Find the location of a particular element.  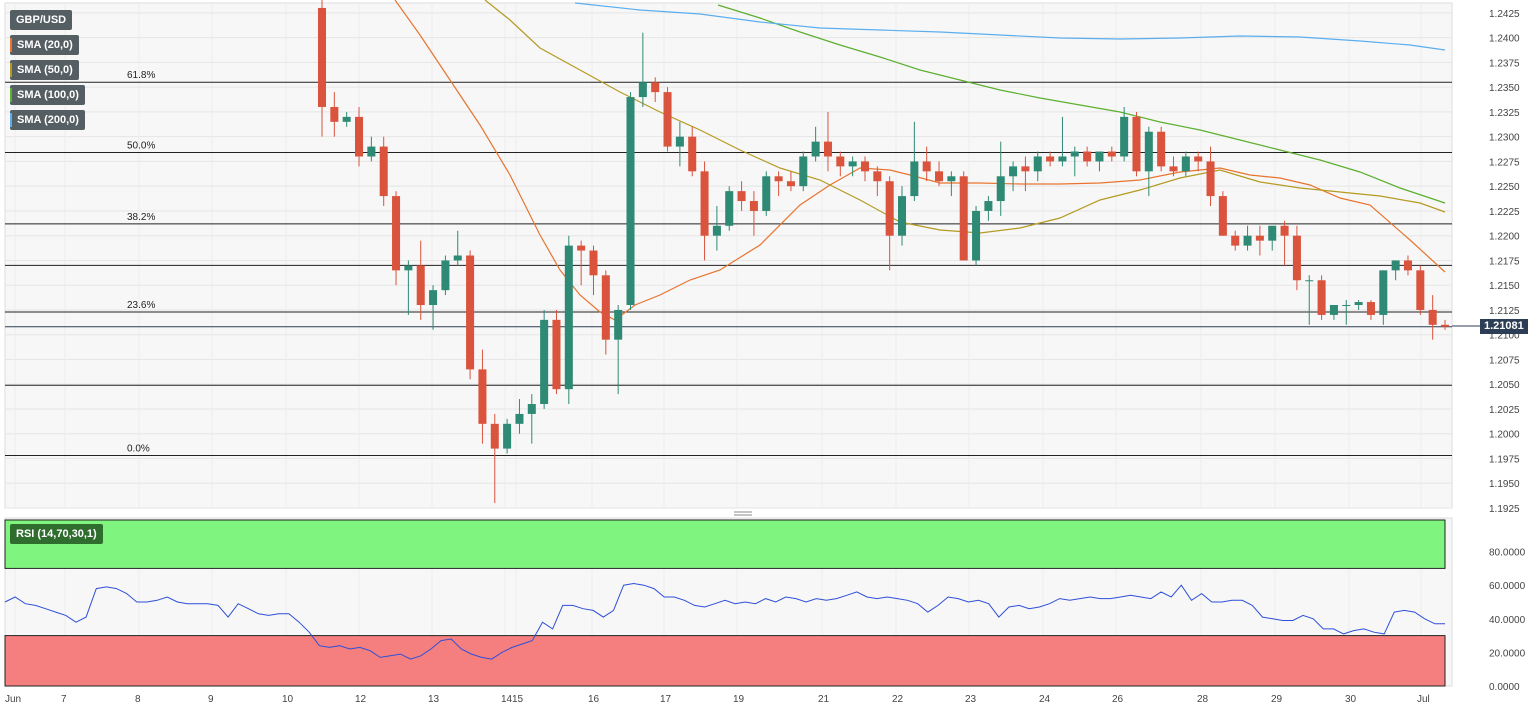

y-tick-label: 1.2100 is located at coordinates (1504, 336).